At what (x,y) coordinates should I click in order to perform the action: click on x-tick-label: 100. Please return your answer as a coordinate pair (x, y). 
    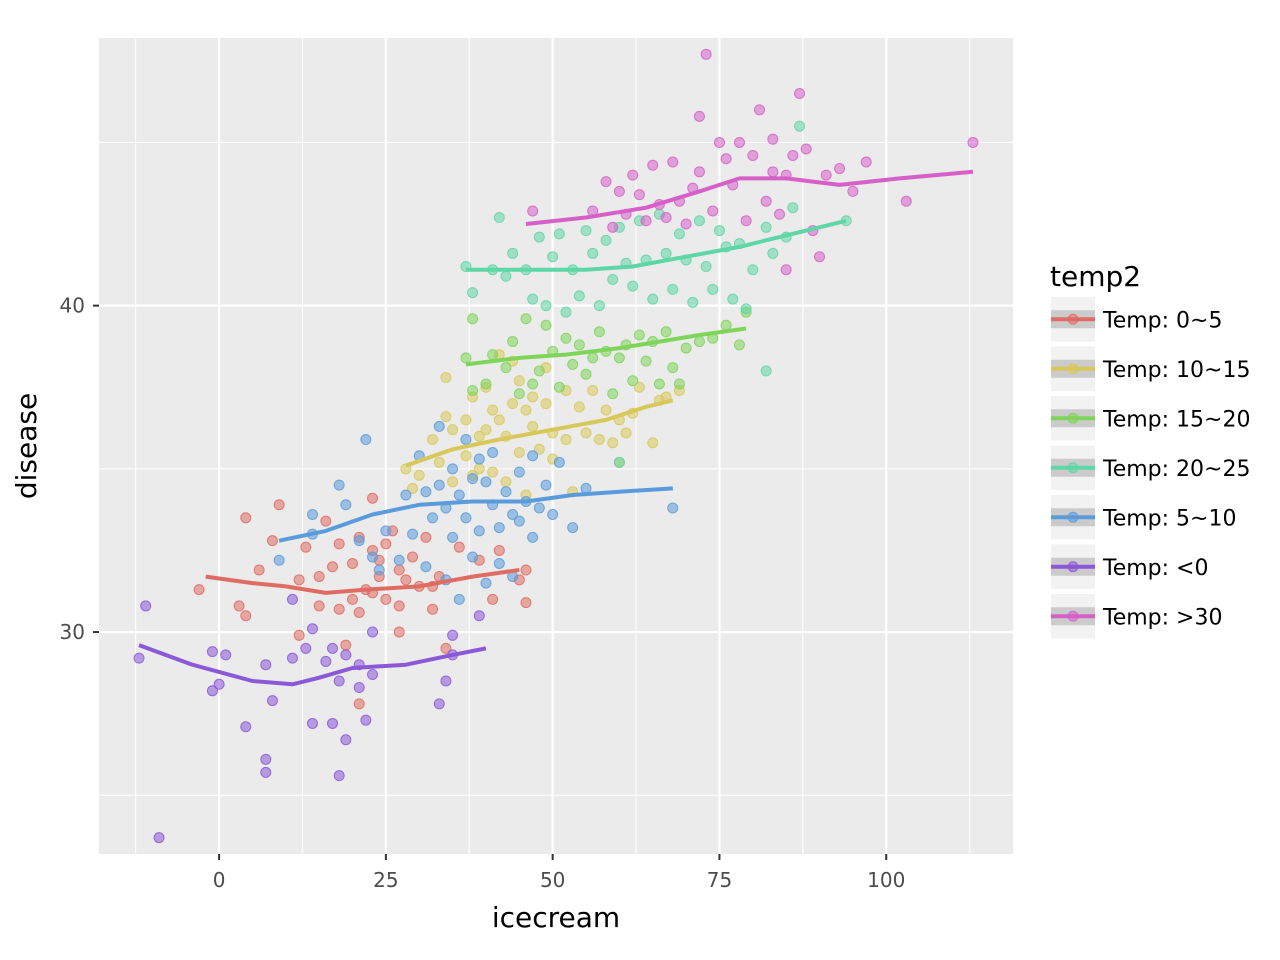
    Looking at the image, I should click on (886, 880).